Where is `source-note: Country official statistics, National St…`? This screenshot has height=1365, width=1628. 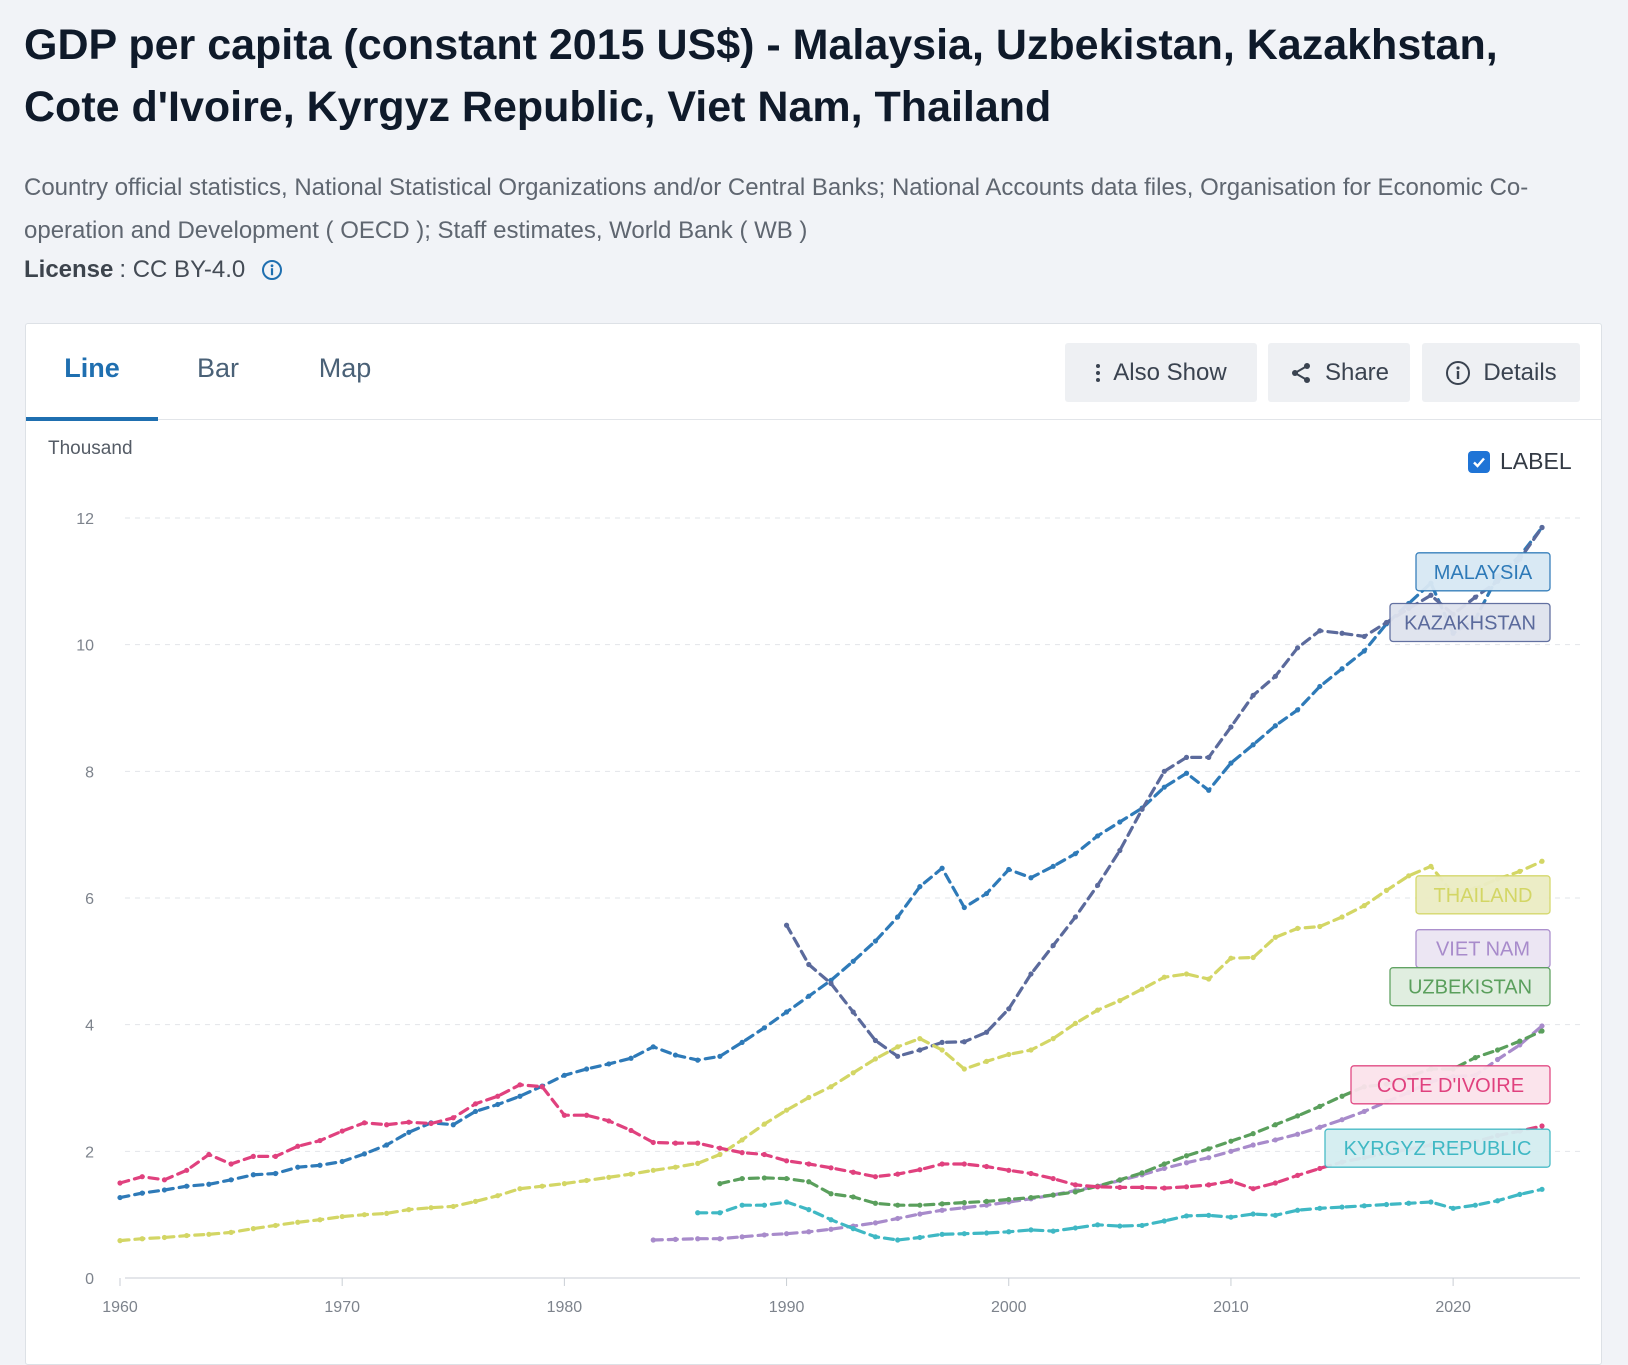 source-note: Country official statistics, National St… is located at coordinates (776, 209).